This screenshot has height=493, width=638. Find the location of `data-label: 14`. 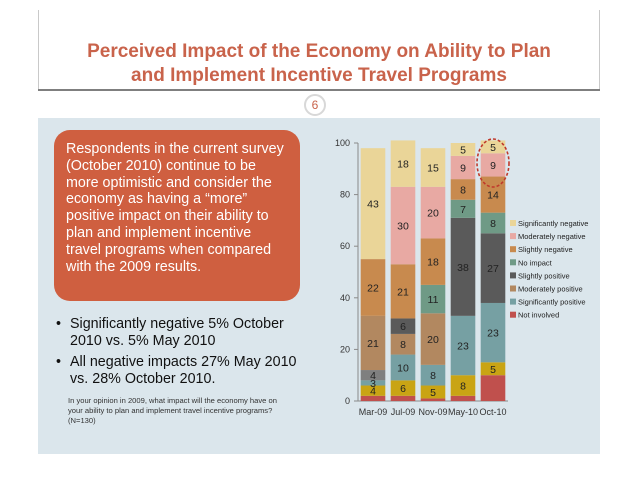

data-label: 14 is located at coordinates (493, 196).